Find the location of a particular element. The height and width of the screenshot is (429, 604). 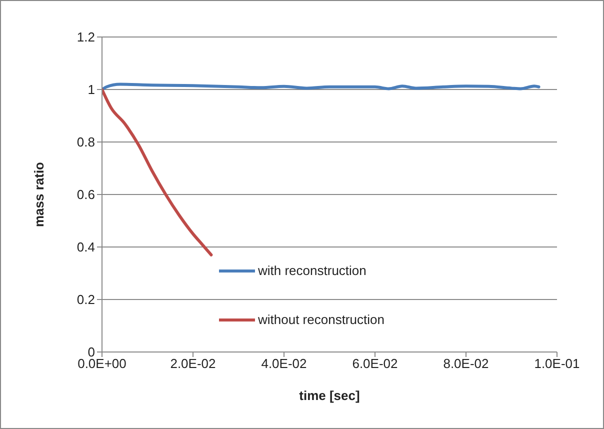

x-tick-label: 2.0E-02 is located at coordinates (193, 364).